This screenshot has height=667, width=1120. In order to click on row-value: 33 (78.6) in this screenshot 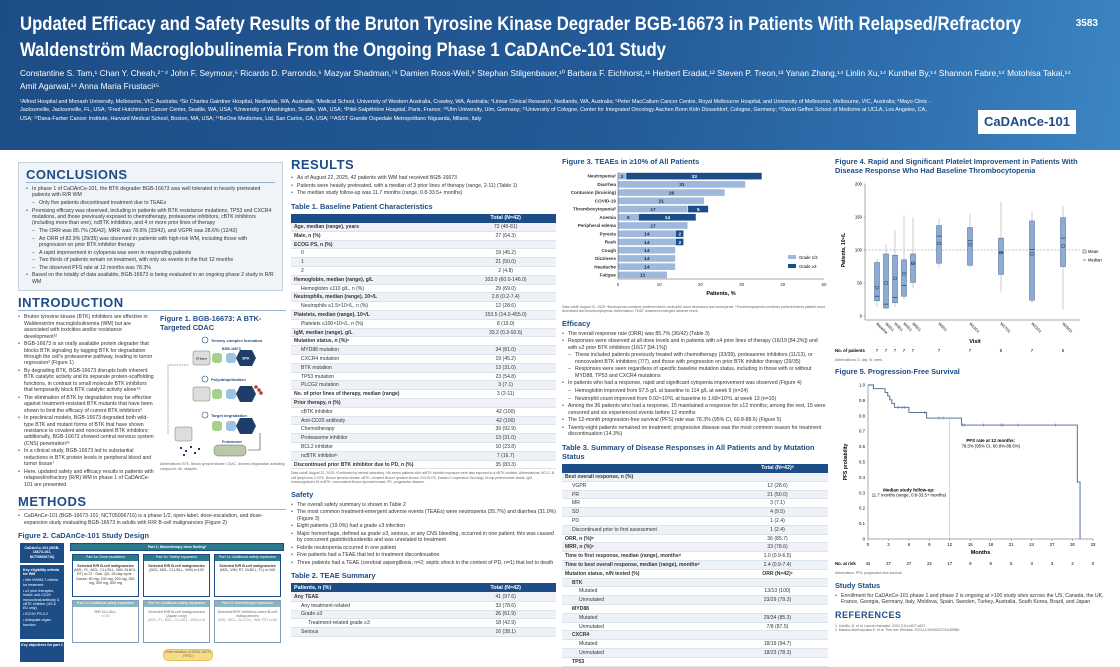, I will do `click(505, 606)`.